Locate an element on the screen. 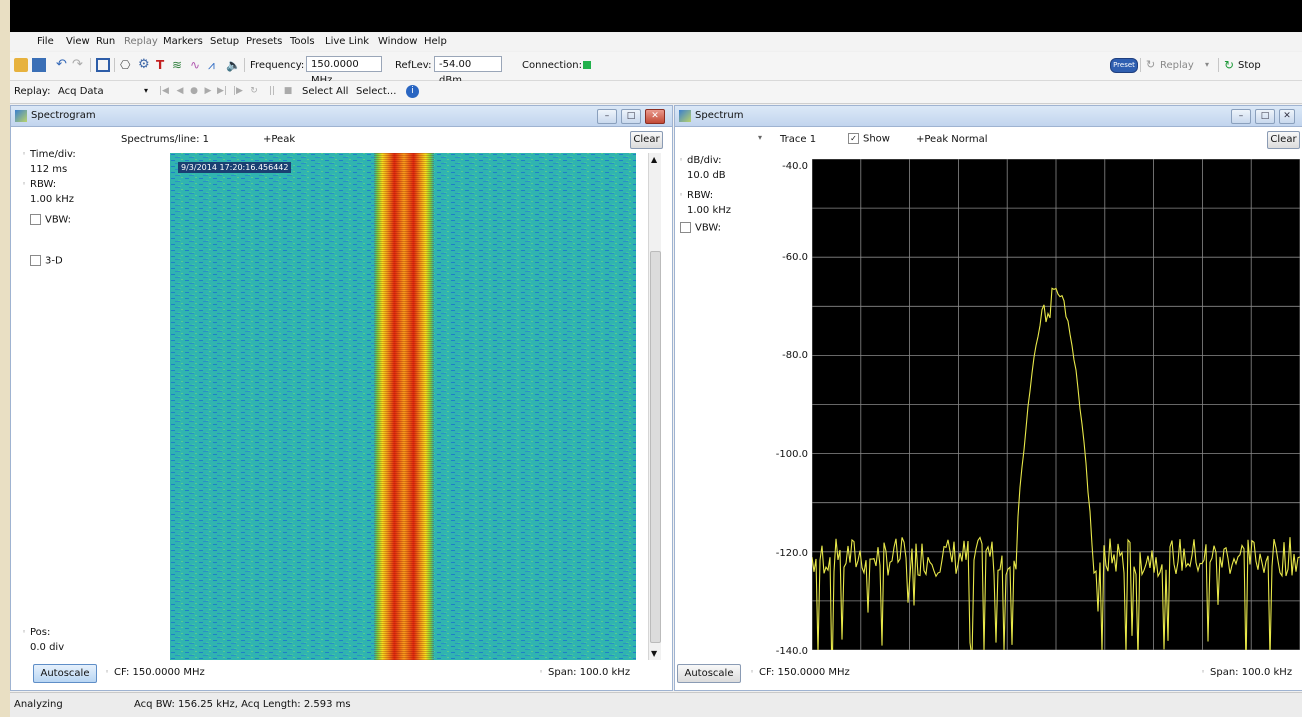 Image resolution: width=1302 pixels, height=717 pixels. spectrum-vbw-checkbox-row: VBW: is located at coordinates (700, 228).